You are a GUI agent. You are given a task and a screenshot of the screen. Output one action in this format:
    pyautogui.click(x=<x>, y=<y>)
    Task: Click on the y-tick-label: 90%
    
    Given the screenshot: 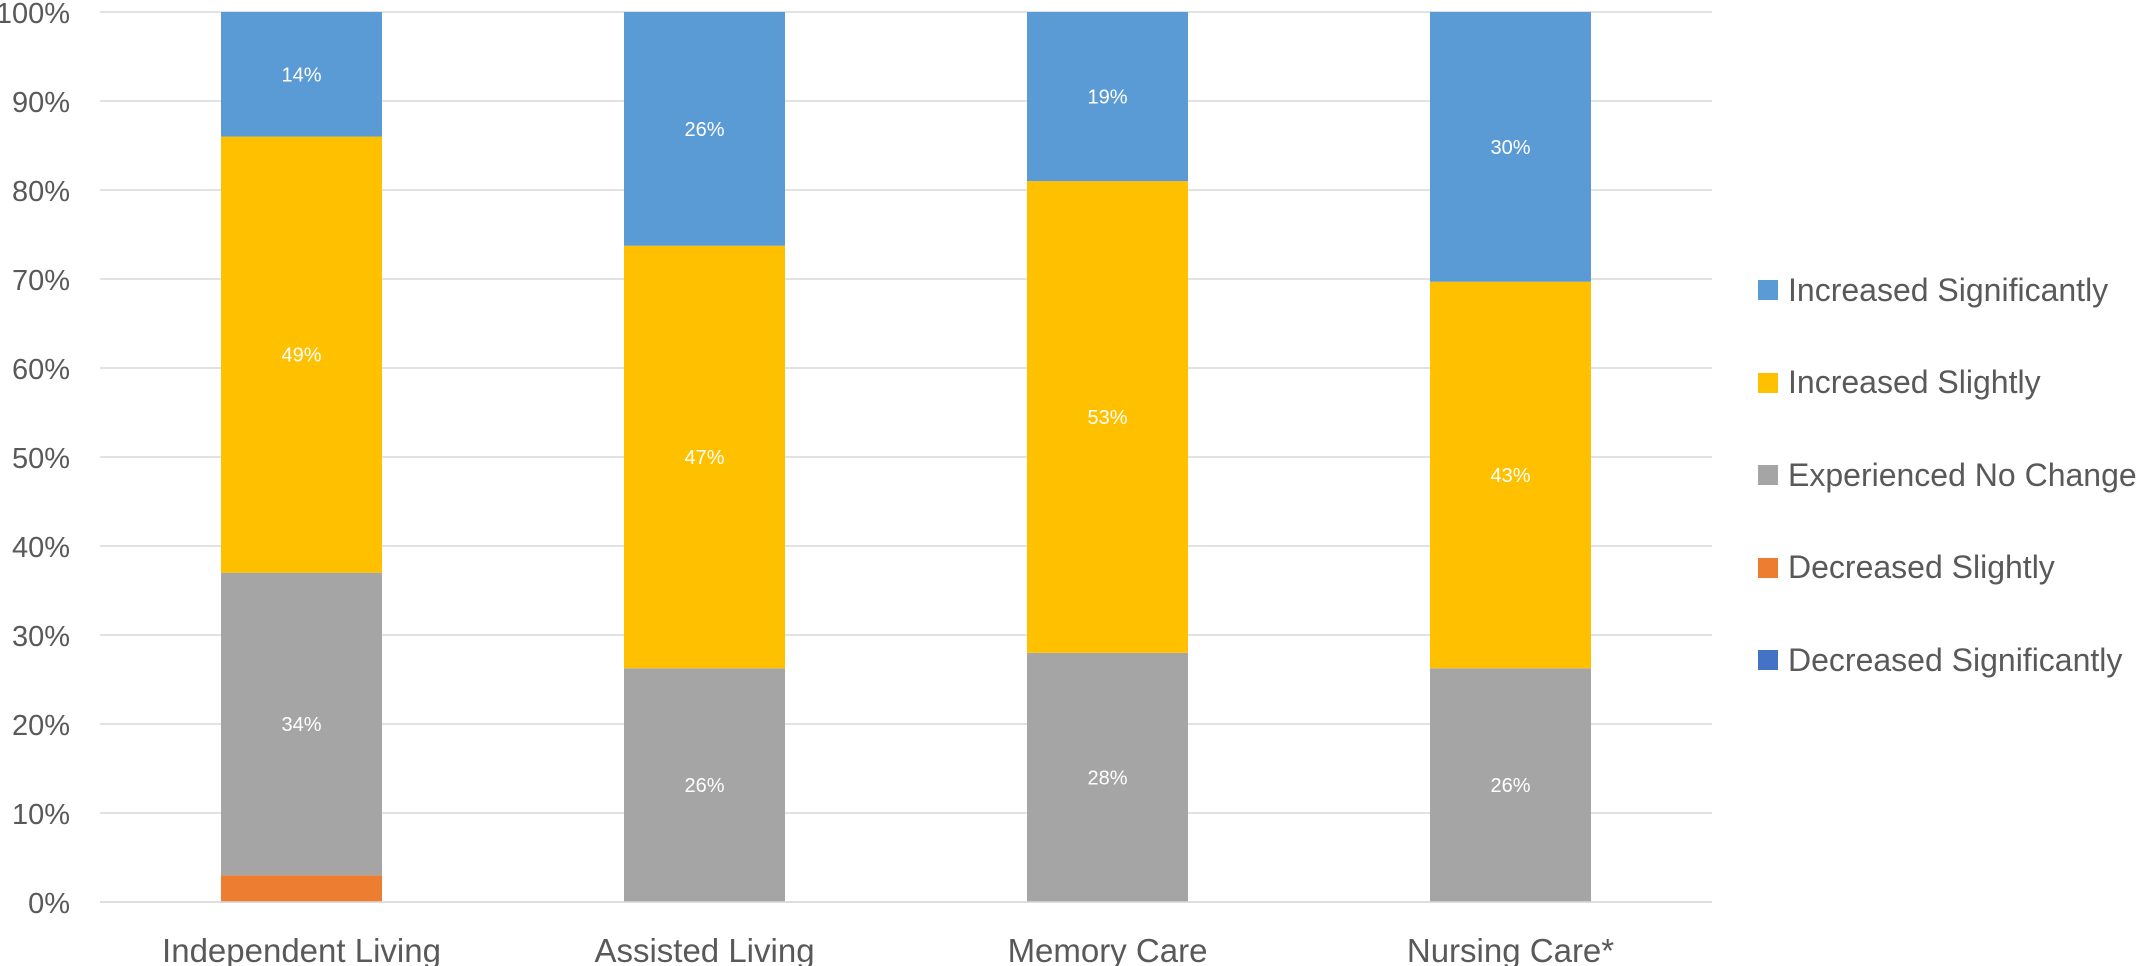 What is the action you would take?
    pyautogui.click(x=41, y=103)
    